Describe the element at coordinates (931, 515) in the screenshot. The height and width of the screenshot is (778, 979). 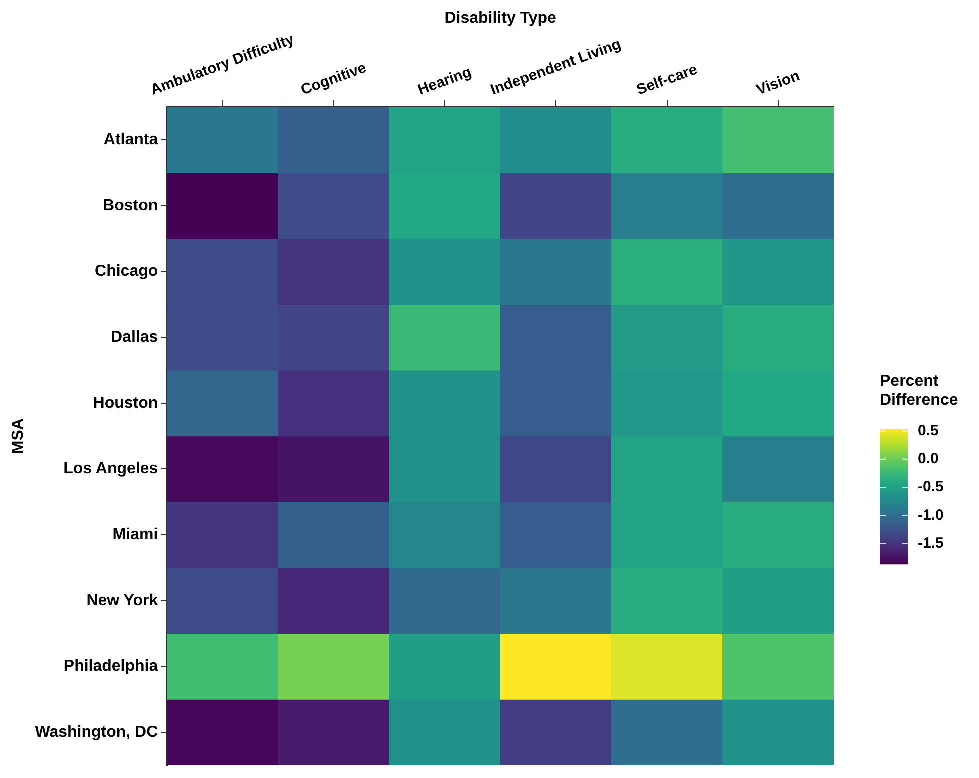
I see `color-bar-label: -1.0` at that location.